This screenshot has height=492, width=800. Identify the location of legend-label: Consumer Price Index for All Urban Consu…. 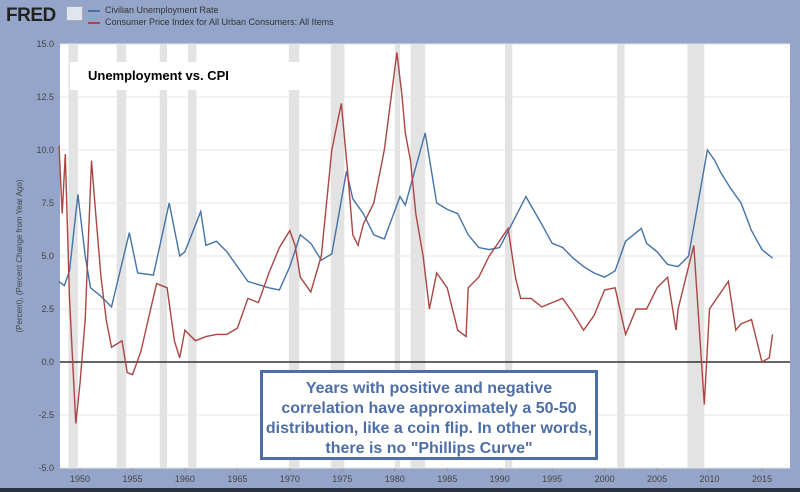
(219, 22).